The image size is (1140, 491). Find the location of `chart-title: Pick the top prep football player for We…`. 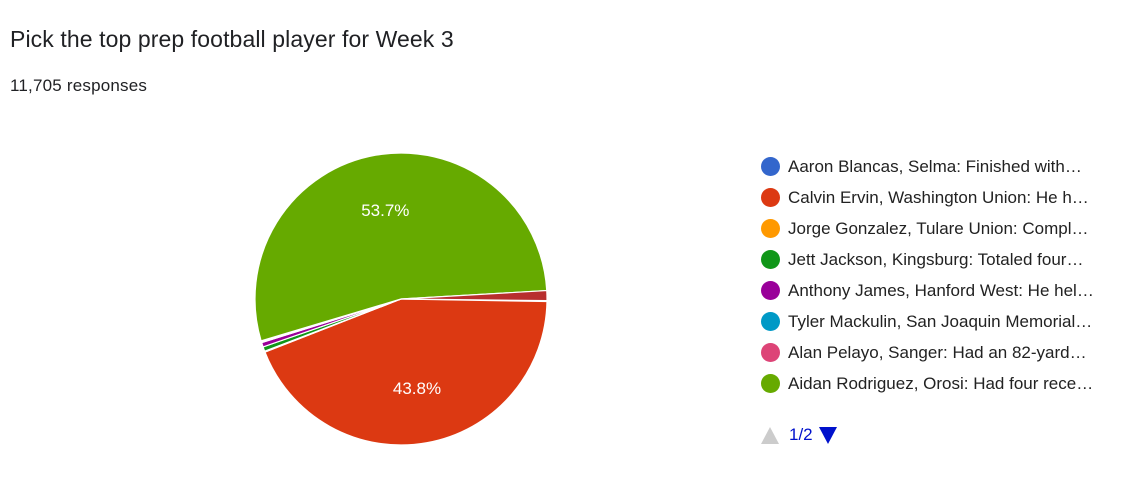

chart-title: Pick the top prep football player for We… is located at coordinates (232, 39).